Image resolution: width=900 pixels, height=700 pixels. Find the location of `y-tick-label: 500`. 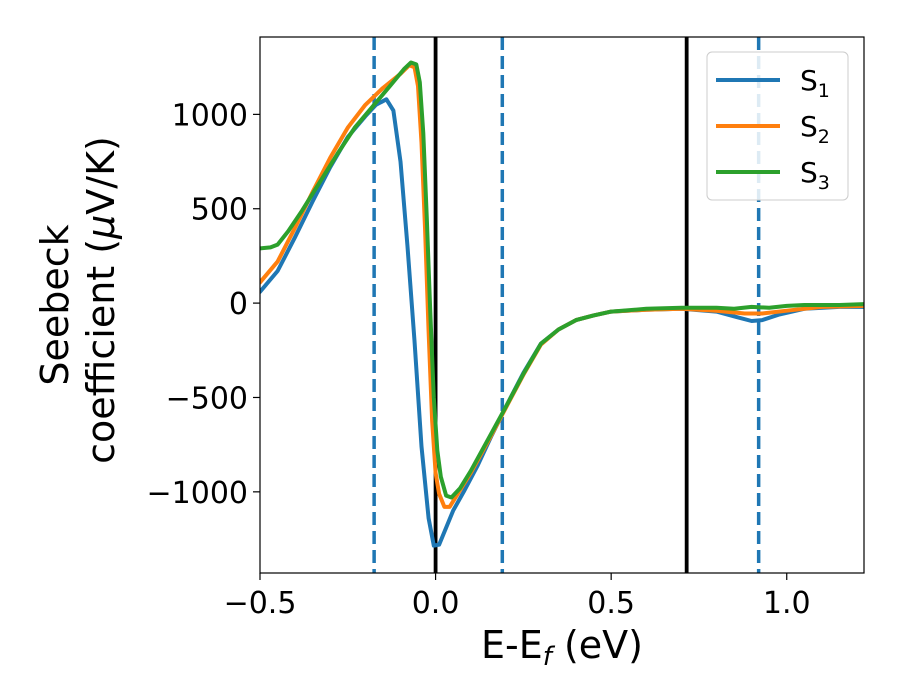

y-tick-label: 500 is located at coordinates (219, 210).